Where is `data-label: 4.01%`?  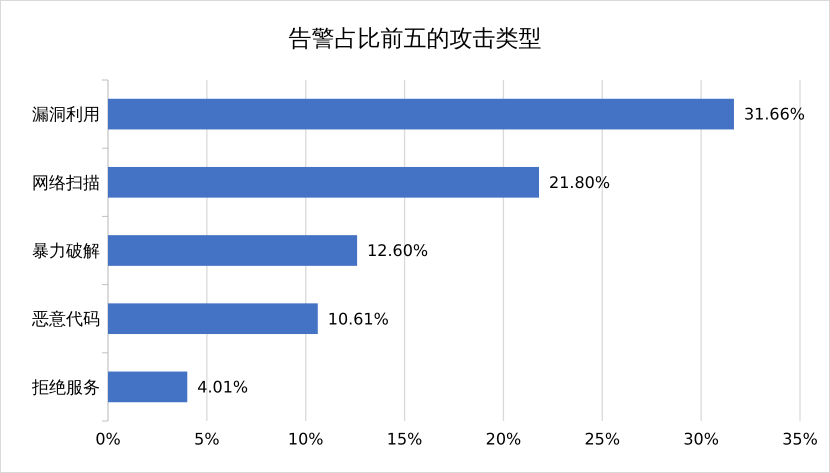 data-label: 4.01% is located at coordinates (222, 387).